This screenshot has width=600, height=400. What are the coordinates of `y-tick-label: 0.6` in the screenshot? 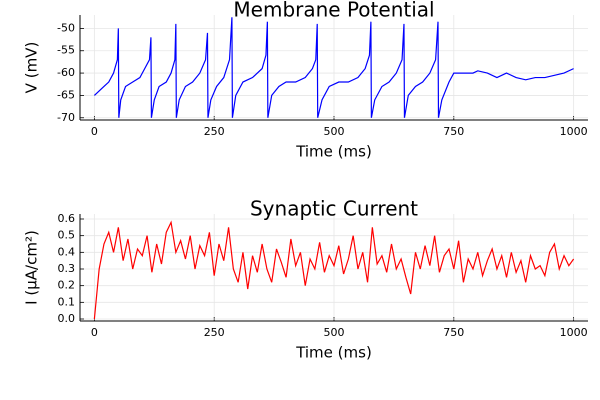 It's located at (67, 218).